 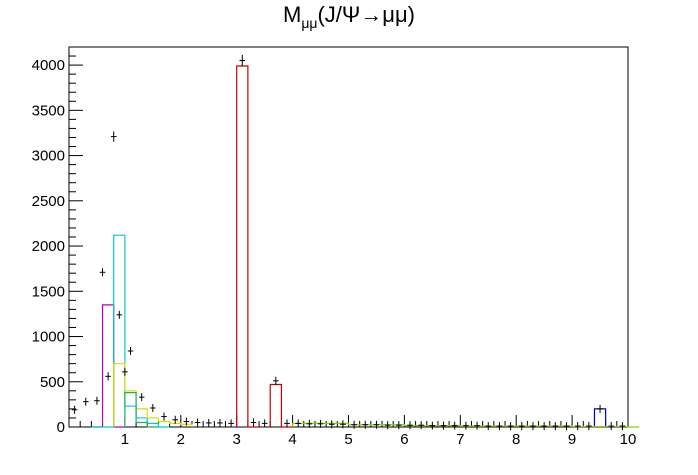 I want to click on histogram-other, so click(x=466, y=425).